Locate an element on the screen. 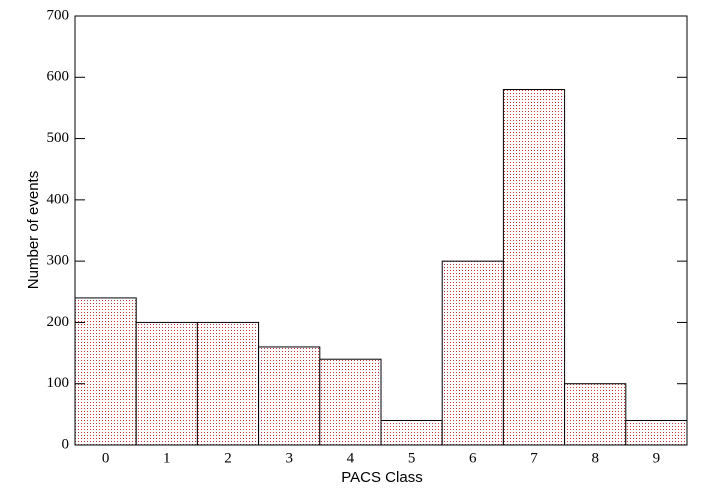  x-tick-label: 4 is located at coordinates (351, 458).